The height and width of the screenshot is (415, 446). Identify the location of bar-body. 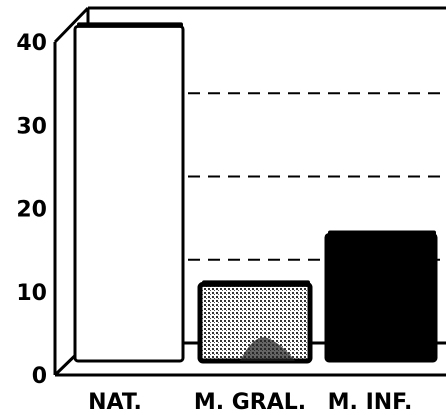
(381, 297).